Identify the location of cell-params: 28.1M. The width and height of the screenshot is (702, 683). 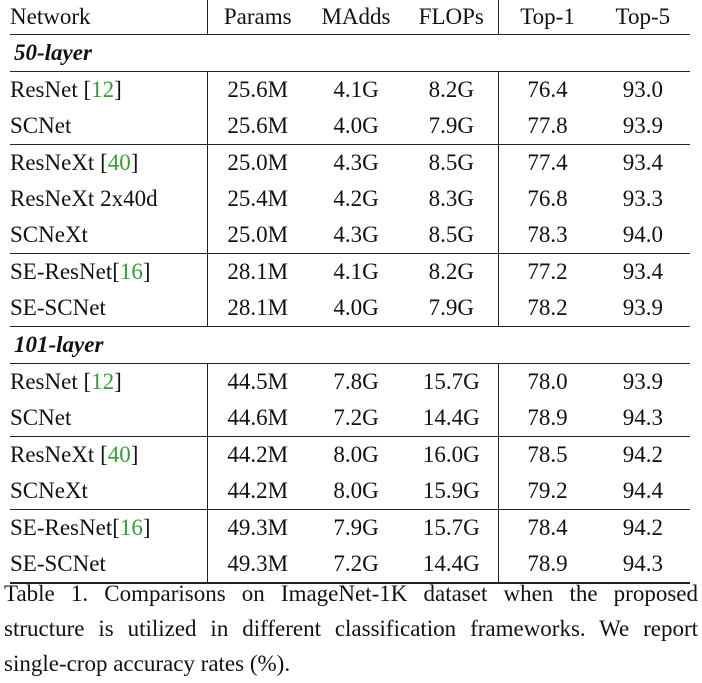
(257, 271).